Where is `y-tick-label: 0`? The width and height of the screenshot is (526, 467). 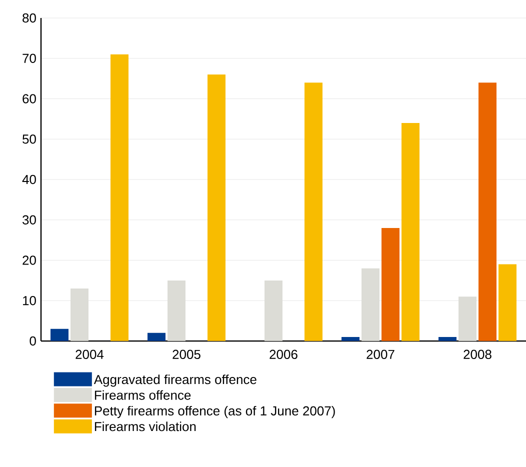
y-tick-label: 0 is located at coordinates (33, 341).